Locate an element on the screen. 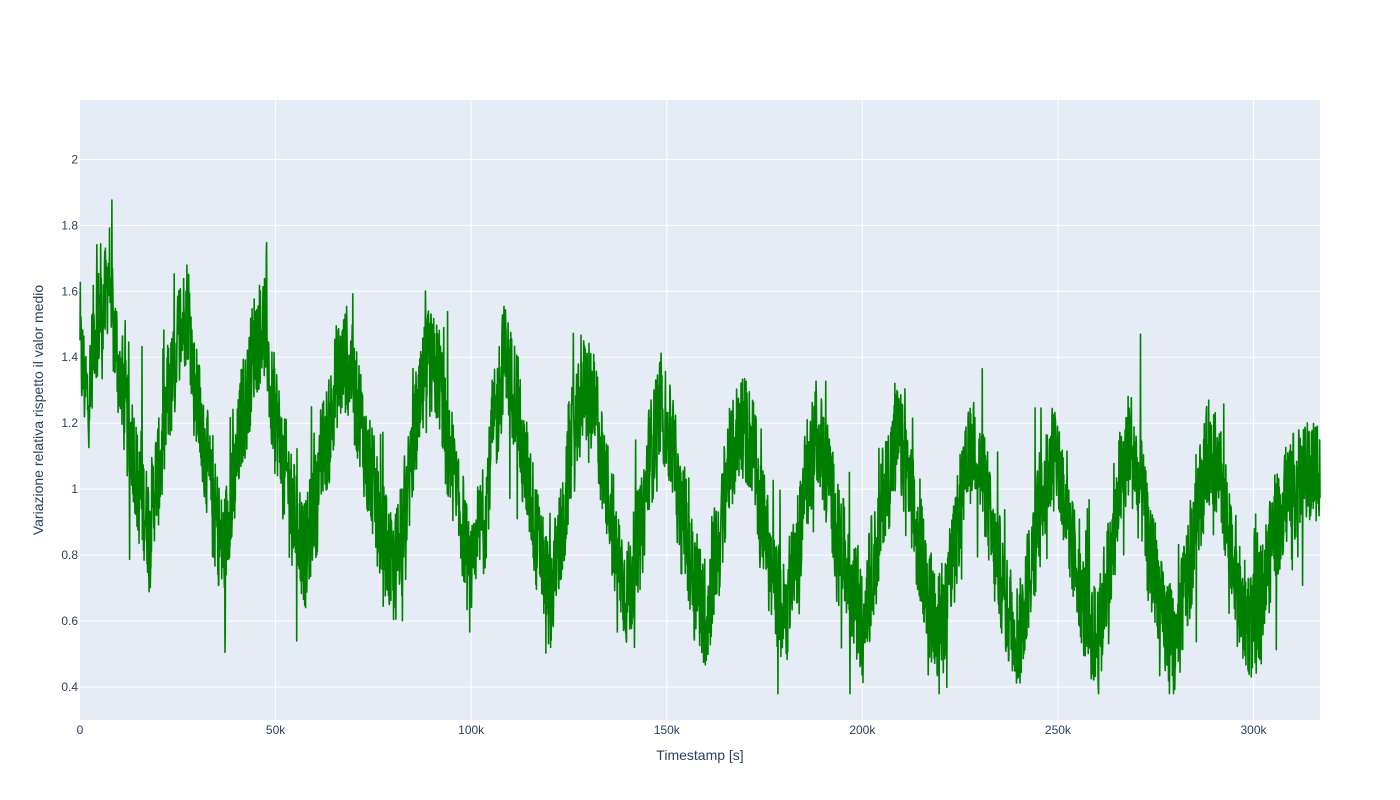 This screenshot has height=800, width=1400. x-tick-label: 100k is located at coordinates (471, 730).